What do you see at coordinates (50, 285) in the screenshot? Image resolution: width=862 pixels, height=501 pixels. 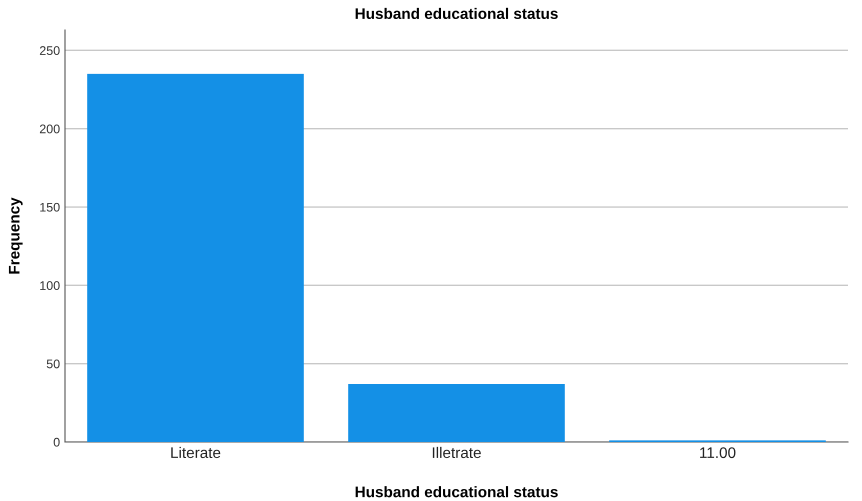 I see `y-tick-label: 100` at bounding box center [50, 285].